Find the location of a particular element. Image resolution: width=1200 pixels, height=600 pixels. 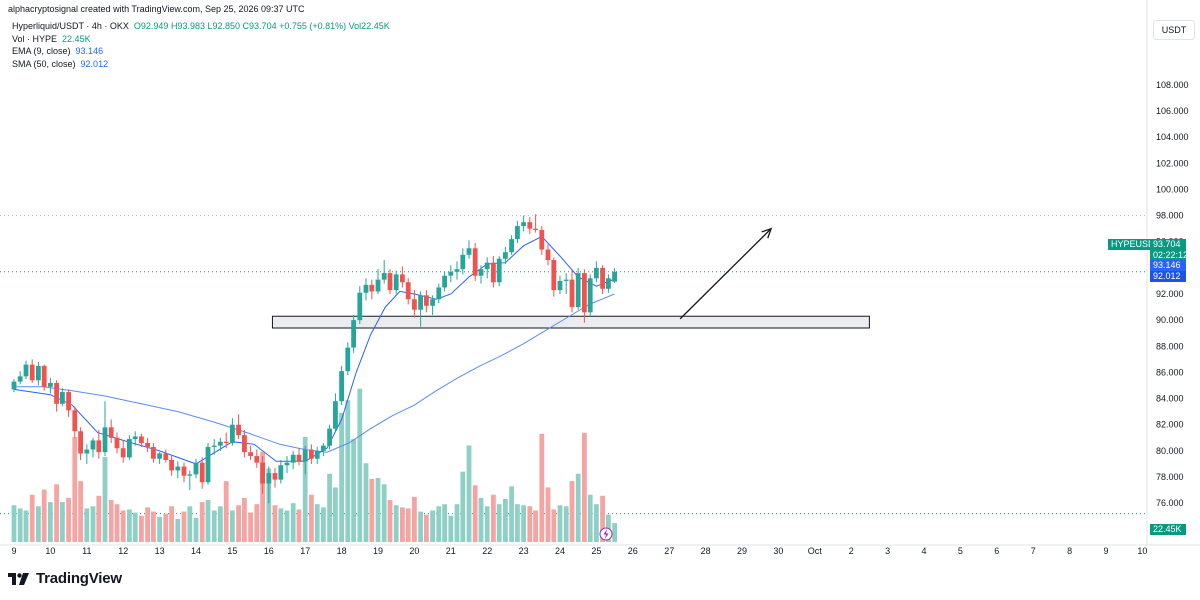

volume-legend-row: Vol · HYPE 22.45K is located at coordinates (201, 39).